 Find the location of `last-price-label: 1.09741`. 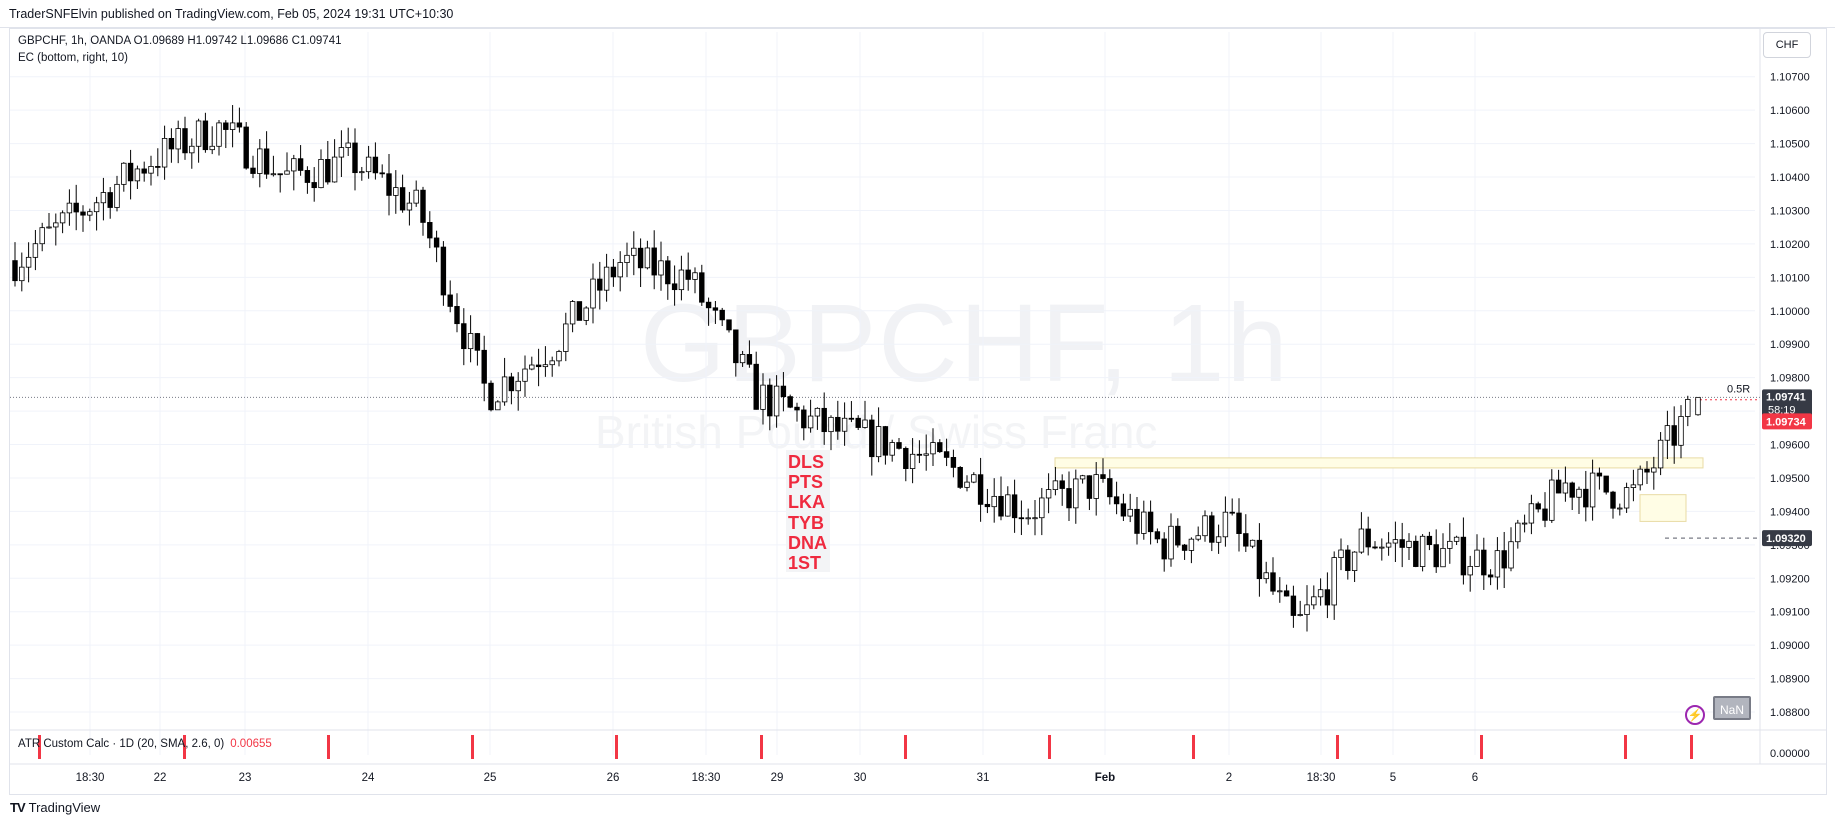

last-price-label: 1.09741 is located at coordinates (1786, 397).